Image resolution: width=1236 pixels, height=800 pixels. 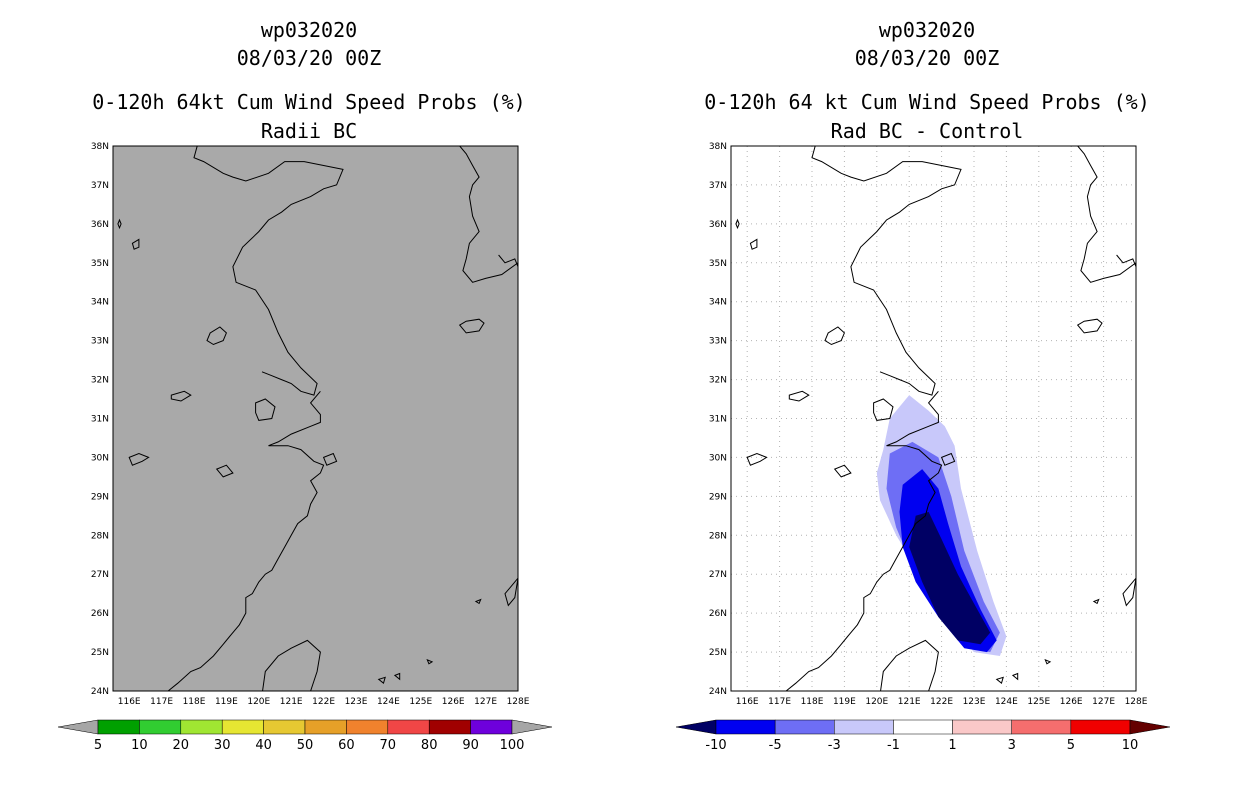 What do you see at coordinates (508, 260) in the screenshot?
I see `kyushu-bits` at bounding box center [508, 260].